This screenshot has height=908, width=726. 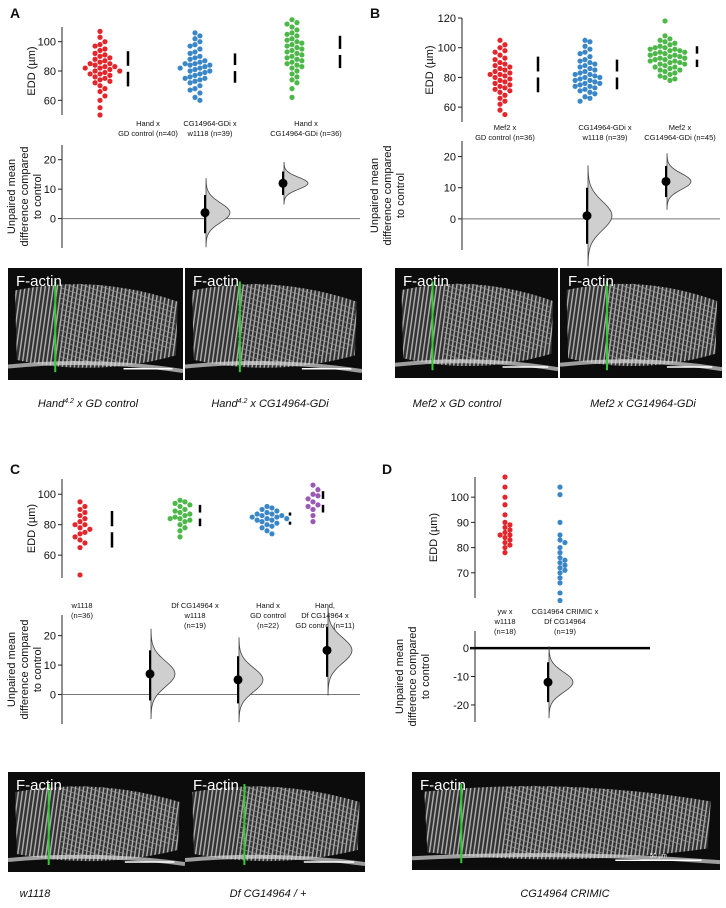 What do you see at coordinates (591, 281) in the screenshot?
I see `image-label: F-actin` at bounding box center [591, 281].